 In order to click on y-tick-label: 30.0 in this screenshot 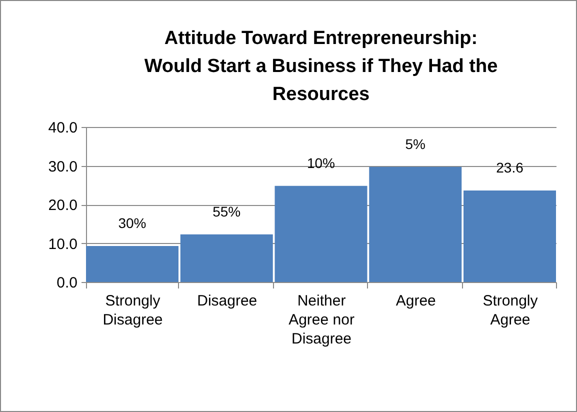, I will do `click(63, 167)`.